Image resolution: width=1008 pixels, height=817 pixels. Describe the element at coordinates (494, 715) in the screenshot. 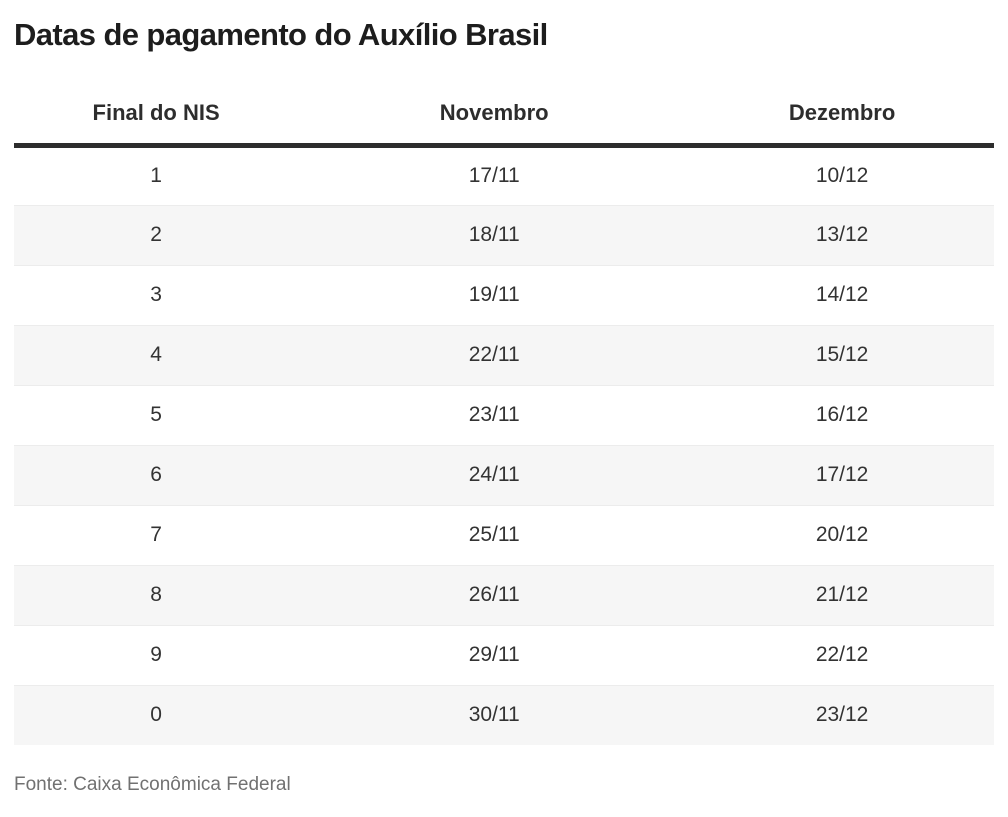

I see `cell-novembro: 30/11` at that location.